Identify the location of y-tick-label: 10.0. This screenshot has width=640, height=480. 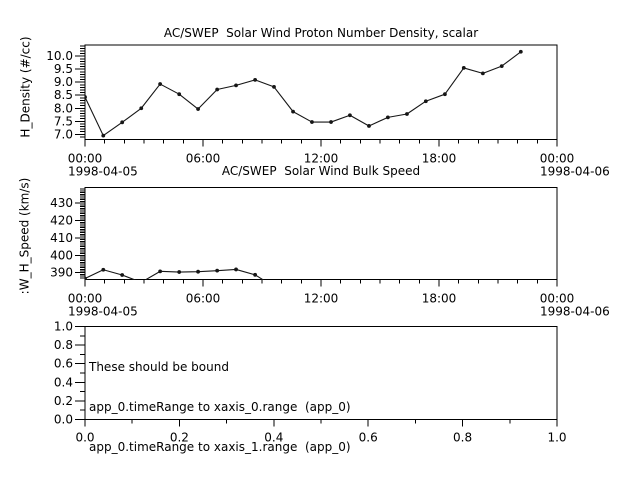
(59, 56).